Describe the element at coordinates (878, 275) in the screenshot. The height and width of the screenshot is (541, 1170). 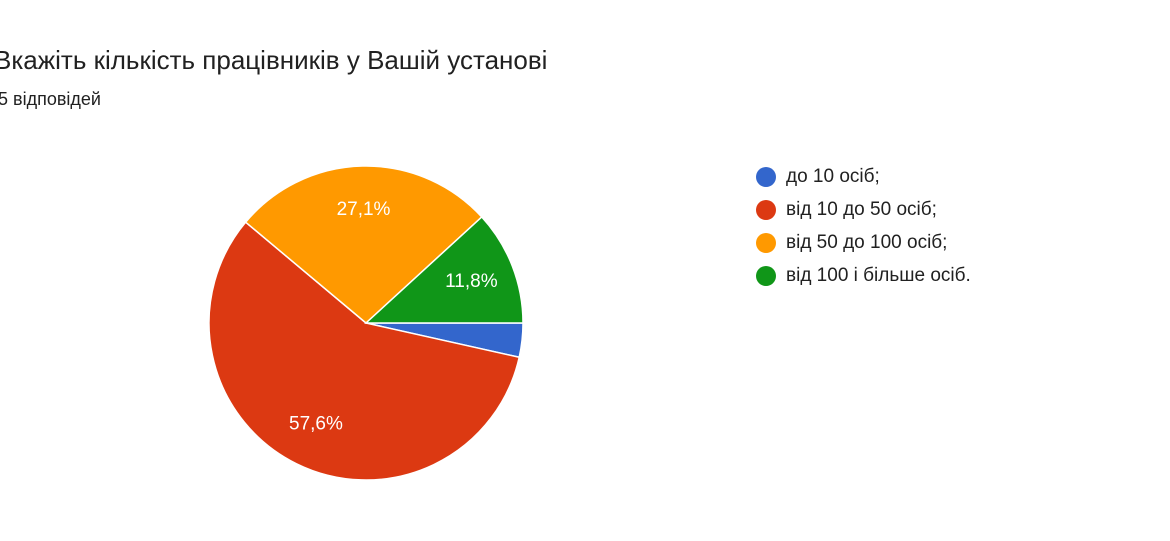
I see `legend-label: від 100 і більше осіб.` at that location.